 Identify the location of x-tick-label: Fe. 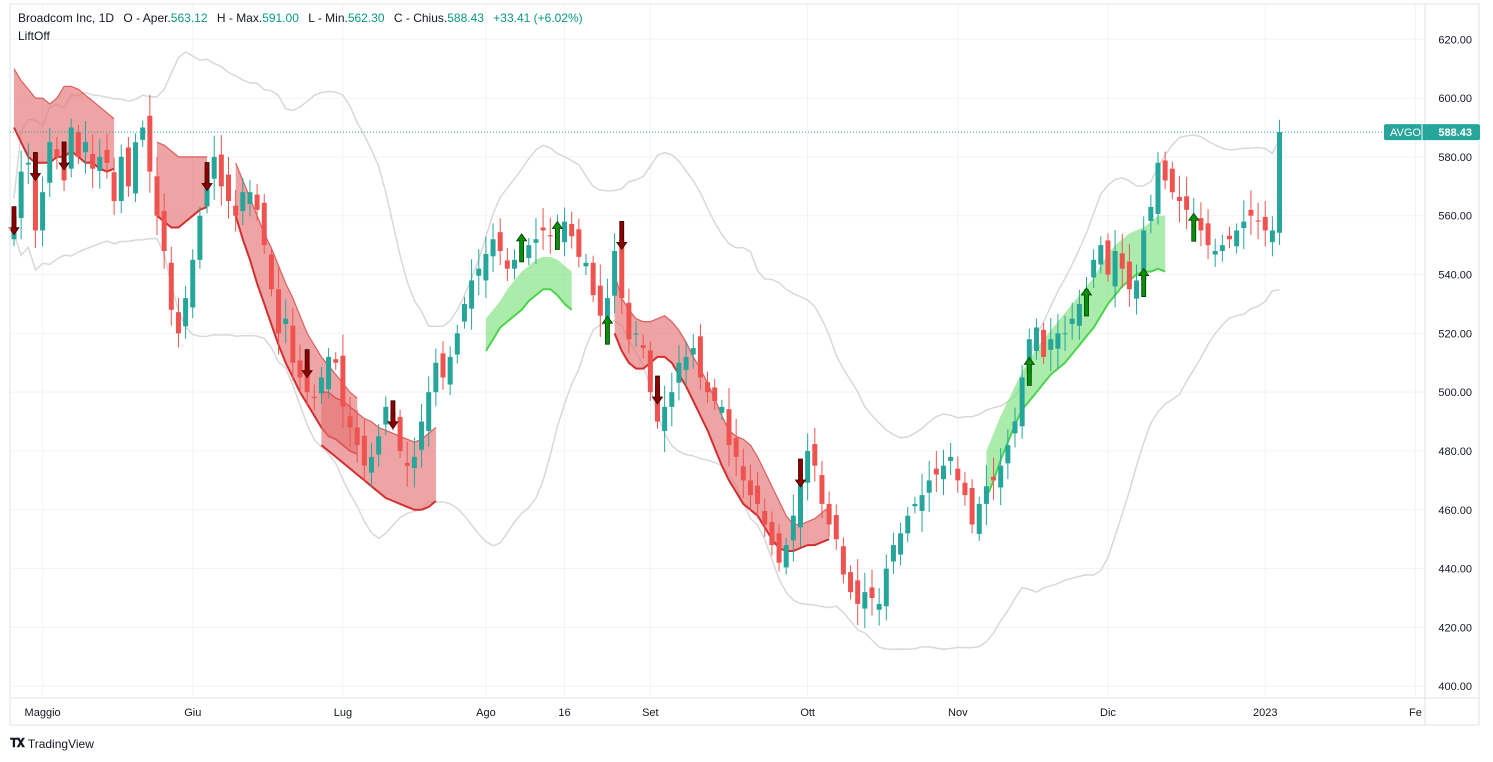
(1415, 713).